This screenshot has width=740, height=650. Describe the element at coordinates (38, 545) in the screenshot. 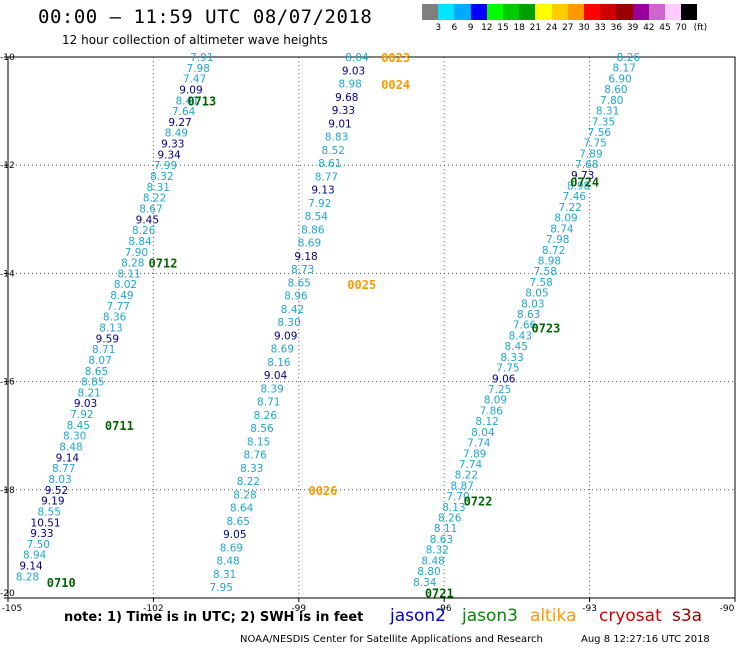

I see `wave-height-value: 7.50` at that location.